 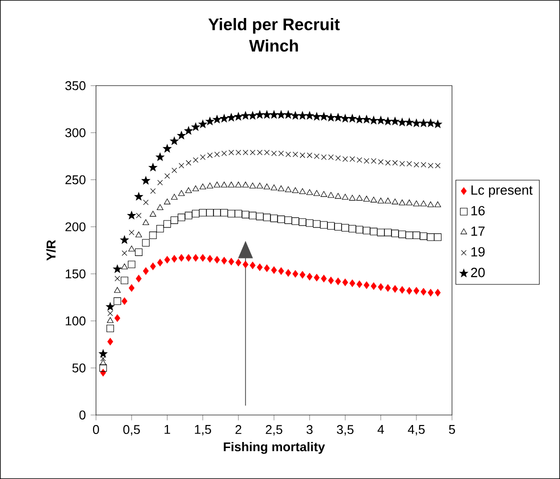 I want to click on x-tick-label: 4,5, so click(x=416, y=430).